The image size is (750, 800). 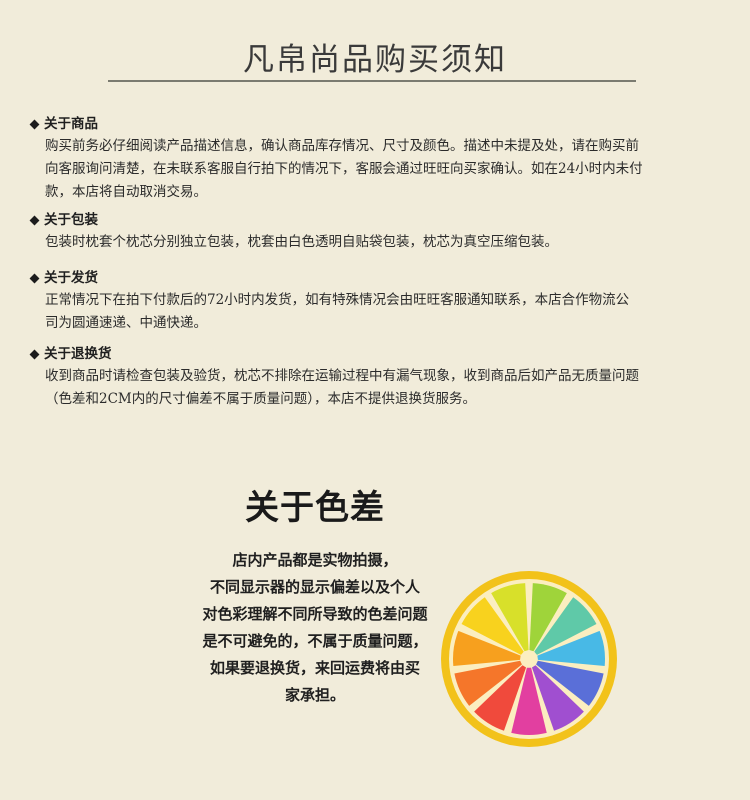 What do you see at coordinates (372, 81) in the screenshot?
I see `title-divider` at bounding box center [372, 81].